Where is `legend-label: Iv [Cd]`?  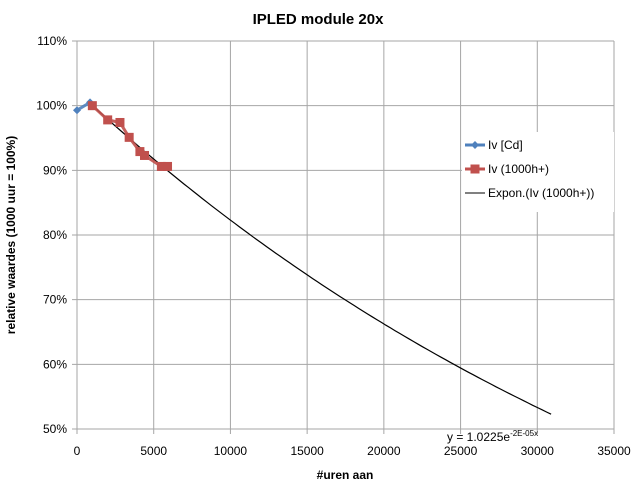 legend-label: Iv [Cd] is located at coordinates (505, 145).